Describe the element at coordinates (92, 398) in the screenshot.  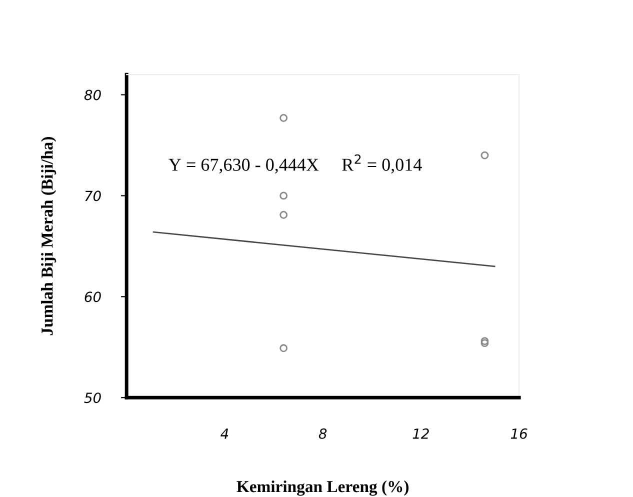
I see `y-tick-label: 50` at that location.